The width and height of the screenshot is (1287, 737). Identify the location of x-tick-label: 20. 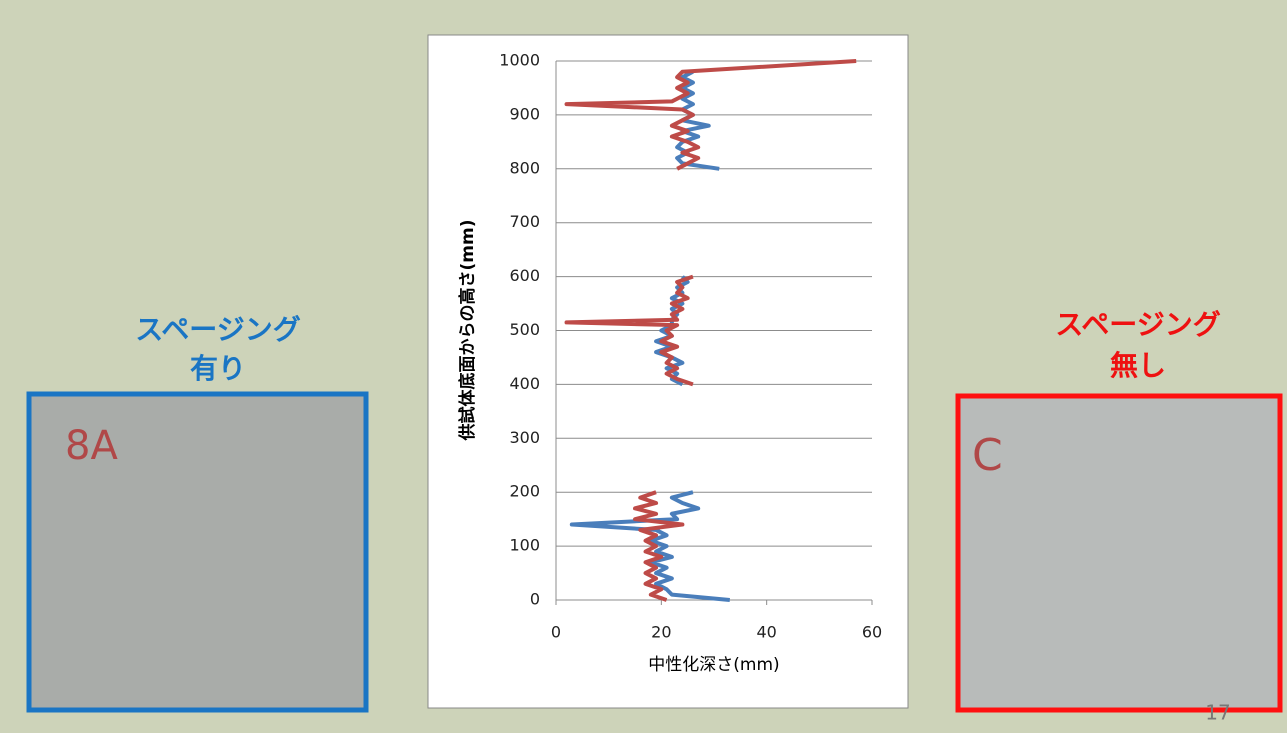
(661, 632).